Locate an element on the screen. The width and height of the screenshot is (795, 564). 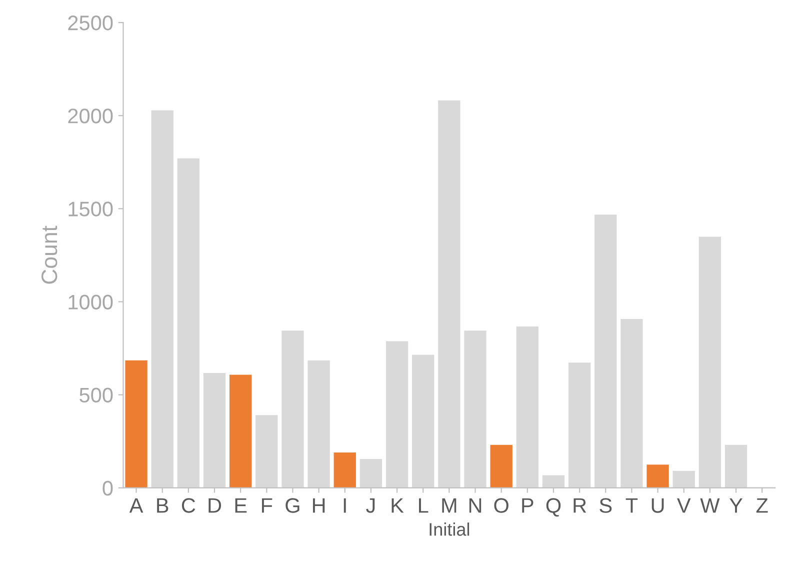
x-axis-title: Initial is located at coordinates (450, 529).